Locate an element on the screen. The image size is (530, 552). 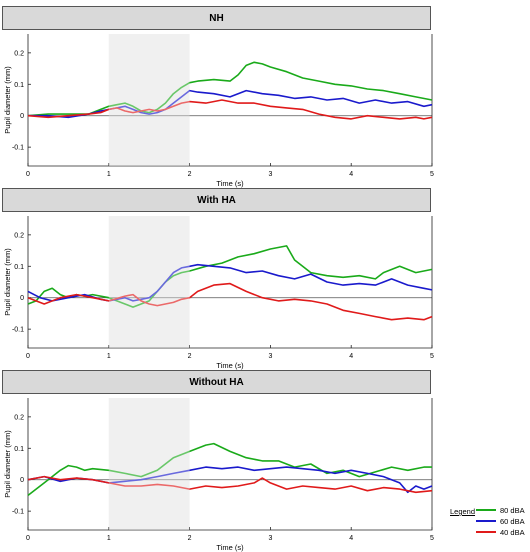
legend-swatch-40dba is located at coordinates (486, 532).